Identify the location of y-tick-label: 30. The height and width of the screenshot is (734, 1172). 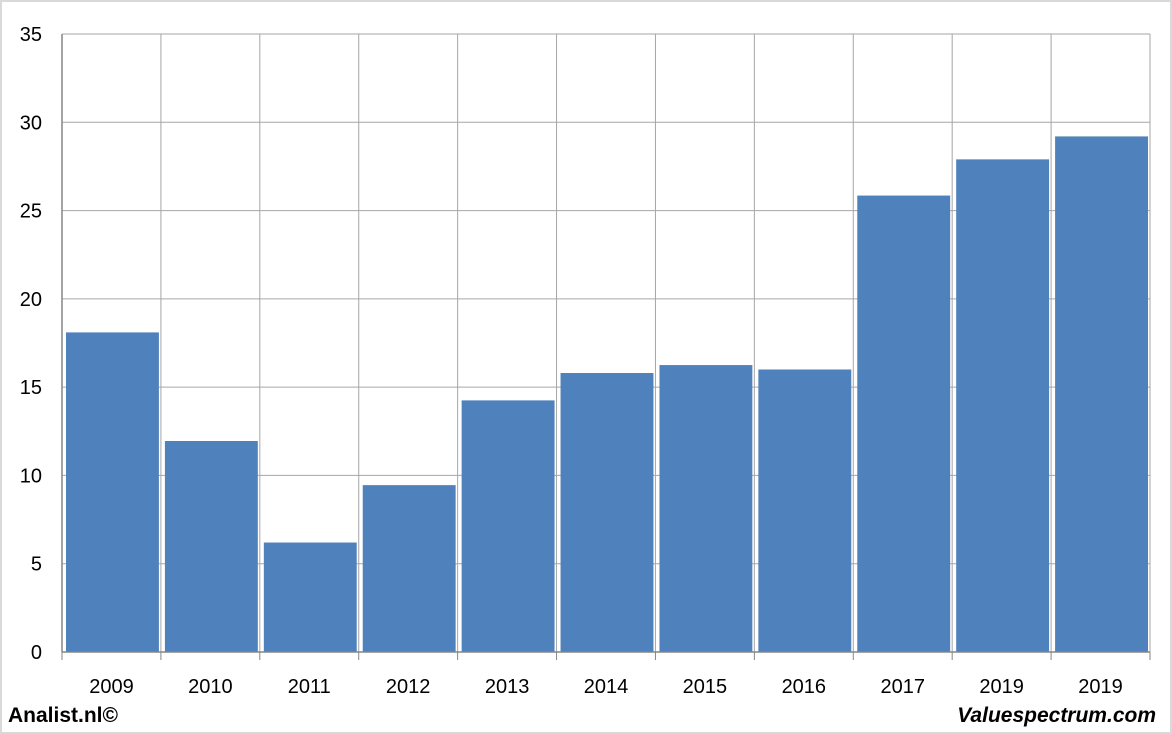
(31, 123).